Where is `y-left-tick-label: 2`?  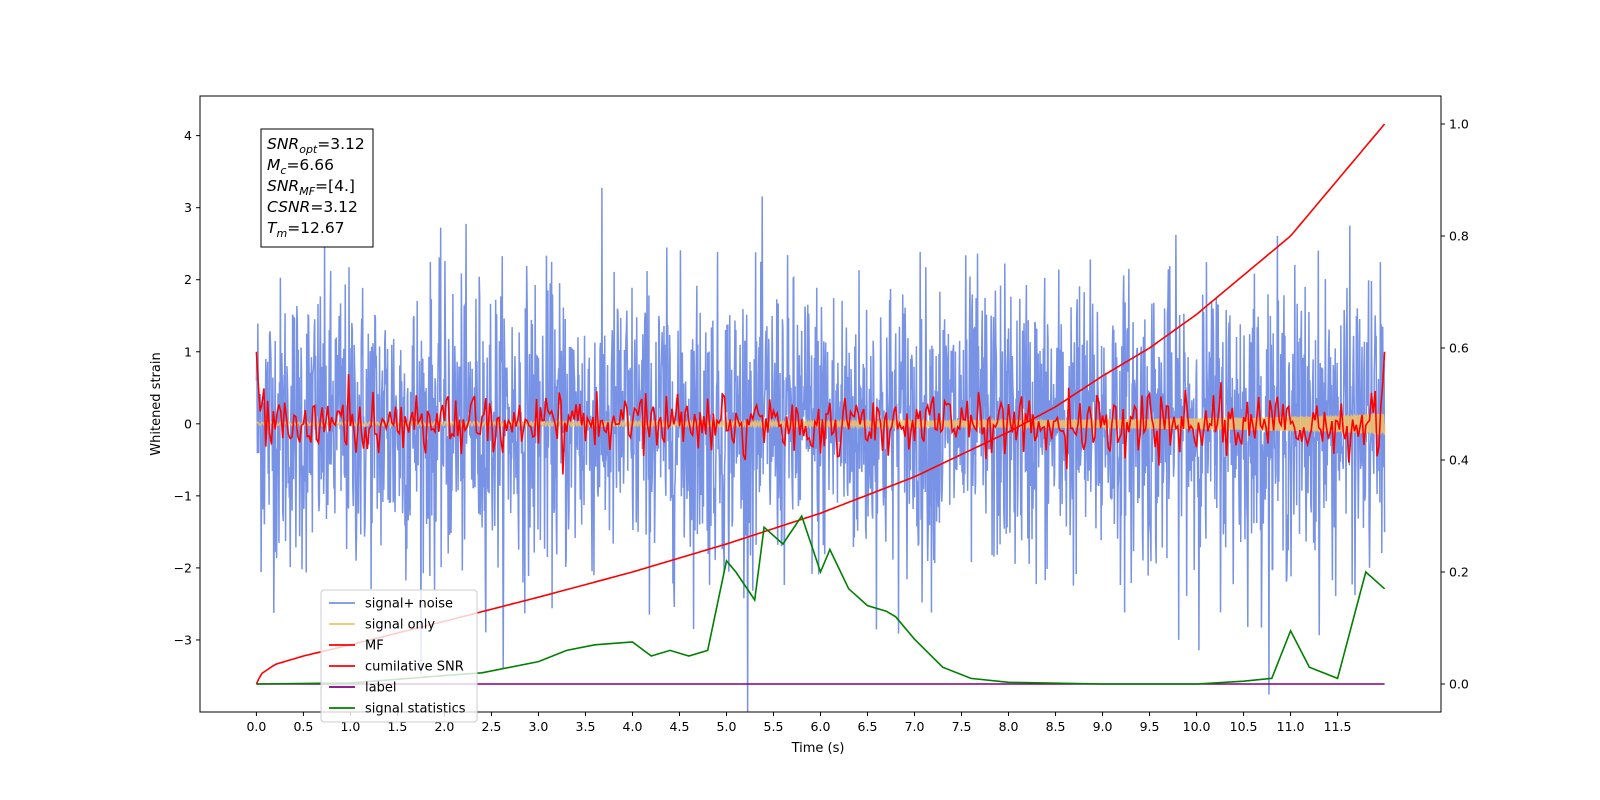 y-left-tick-label: 2 is located at coordinates (188, 279).